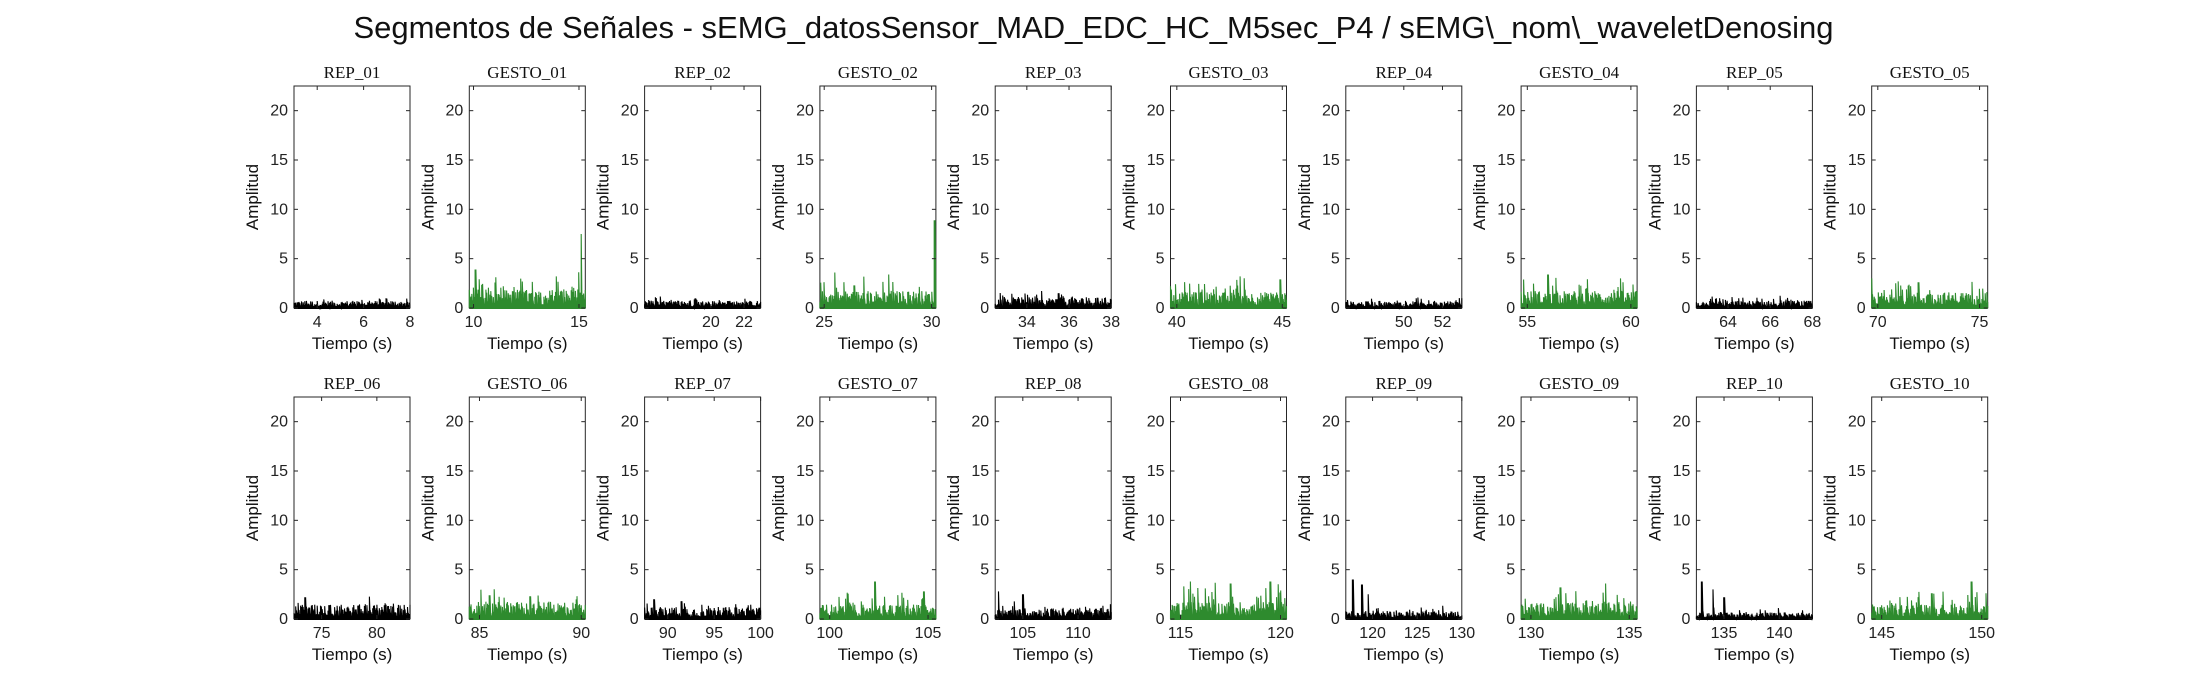 This screenshot has height=688, width=2187. Describe the element at coordinates (1372, 633) in the screenshot. I see `x-tick-label: 120` at that location.